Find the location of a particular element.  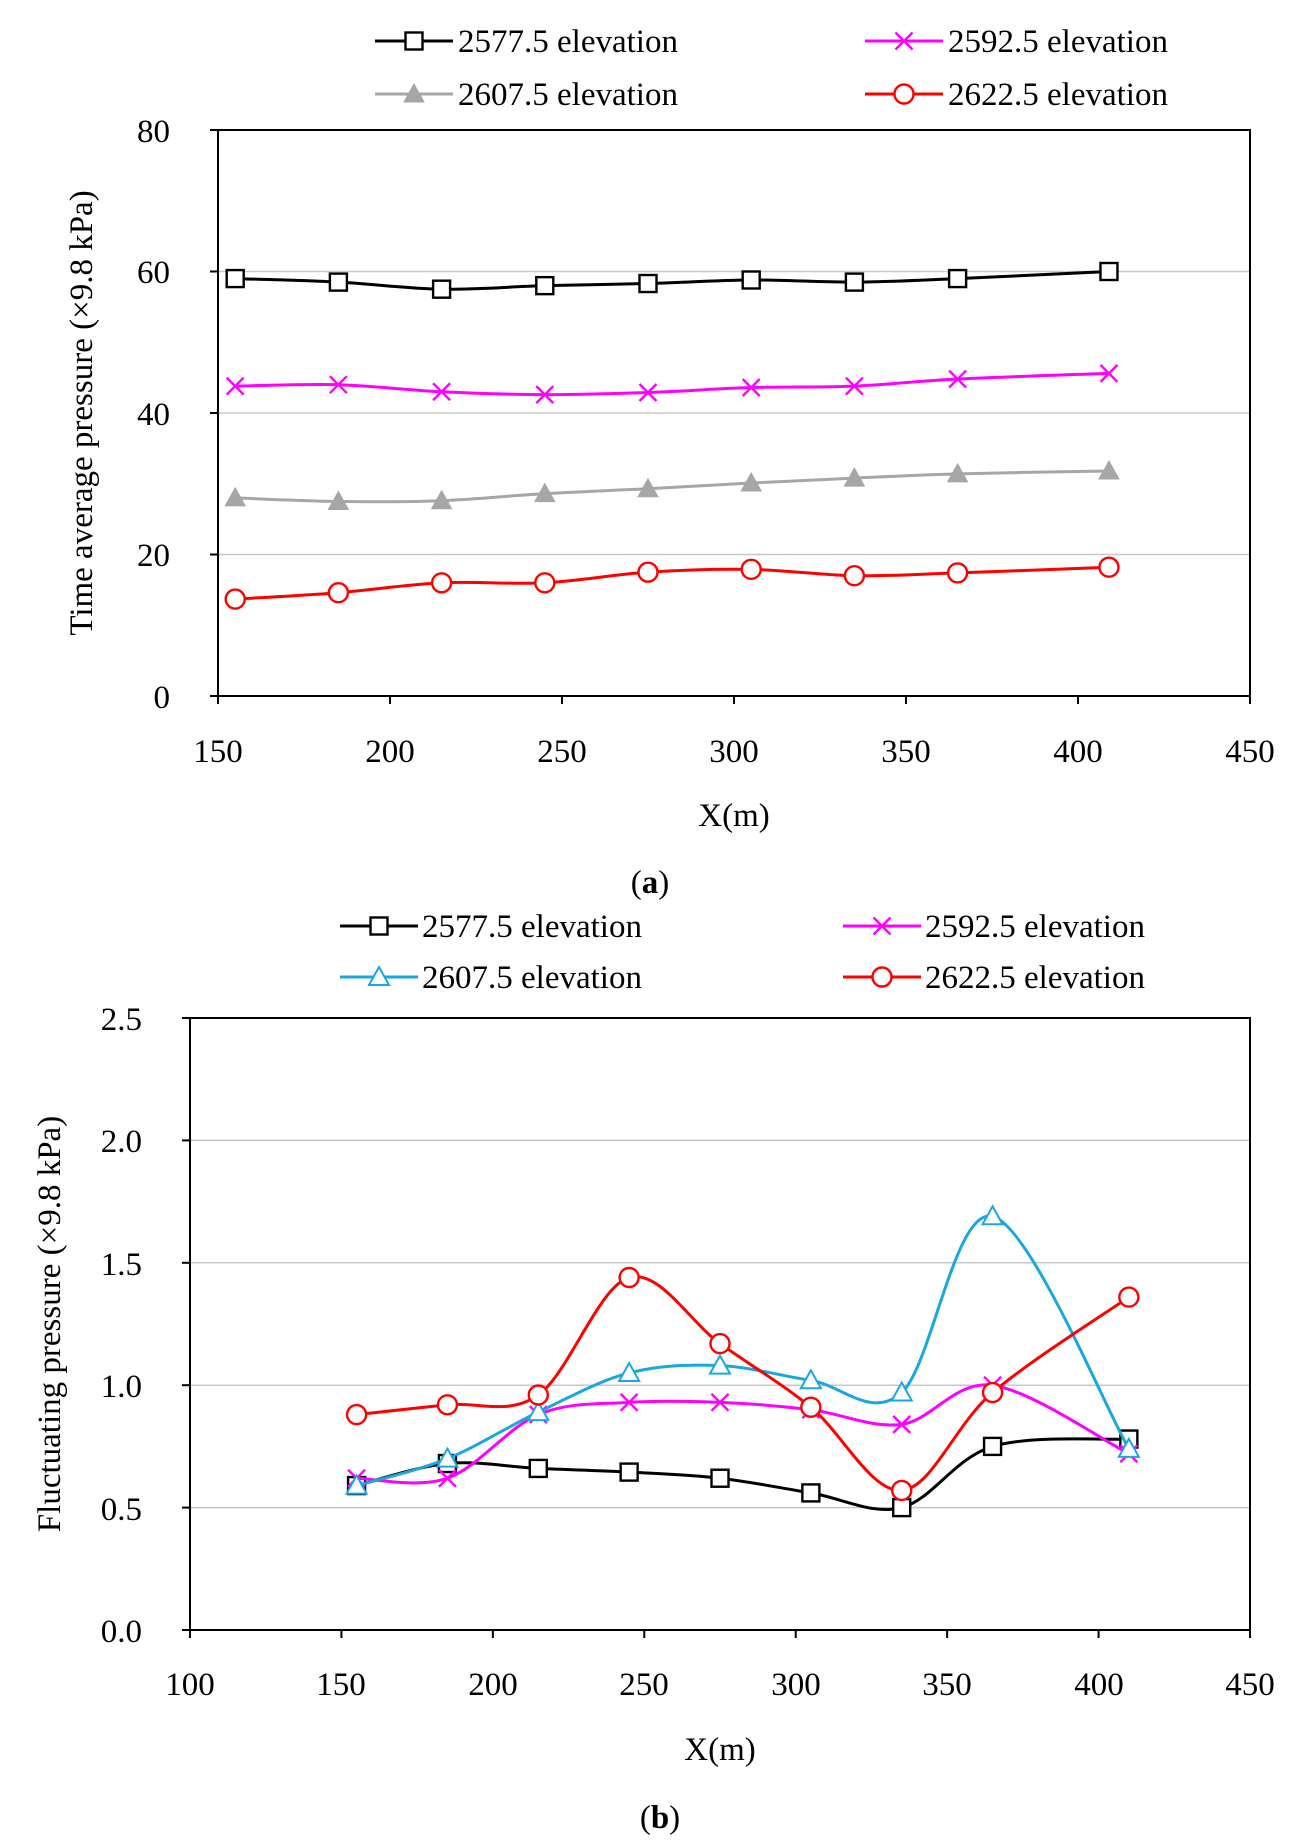

chart-a-xtick-label: 300 is located at coordinates (734, 752).